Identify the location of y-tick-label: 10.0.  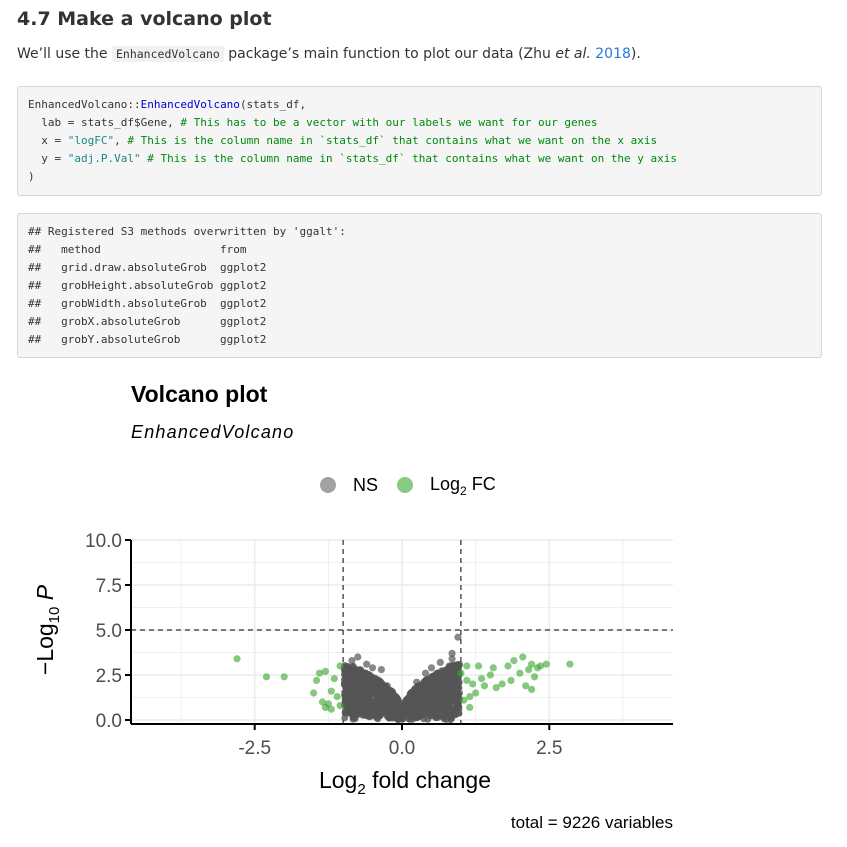
(103, 541).